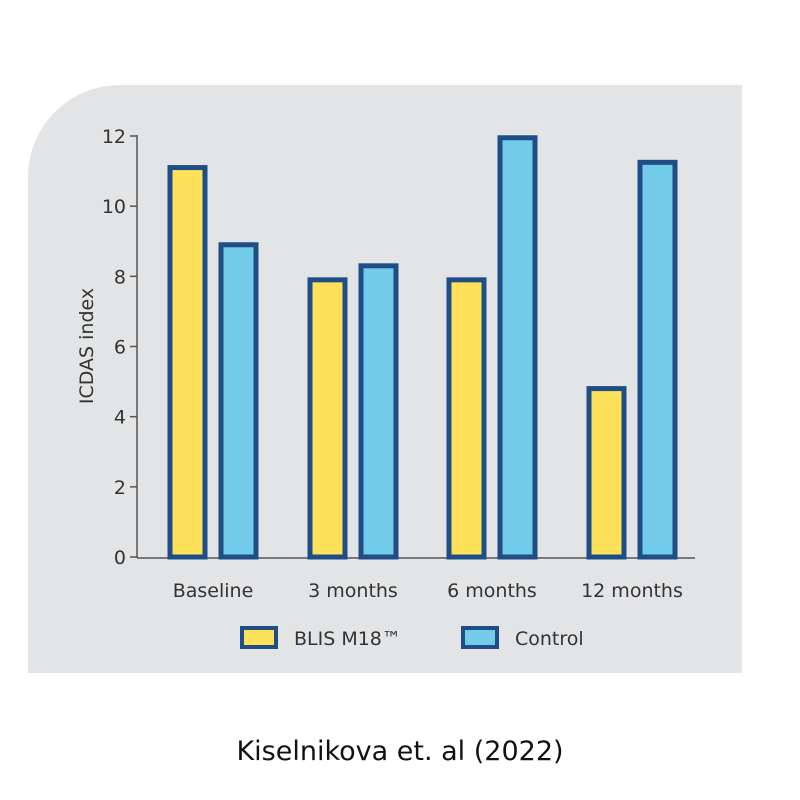 This screenshot has width=800, height=800. Describe the element at coordinates (606, 473) in the screenshot. I see `bar-blis-12-months` at that location.